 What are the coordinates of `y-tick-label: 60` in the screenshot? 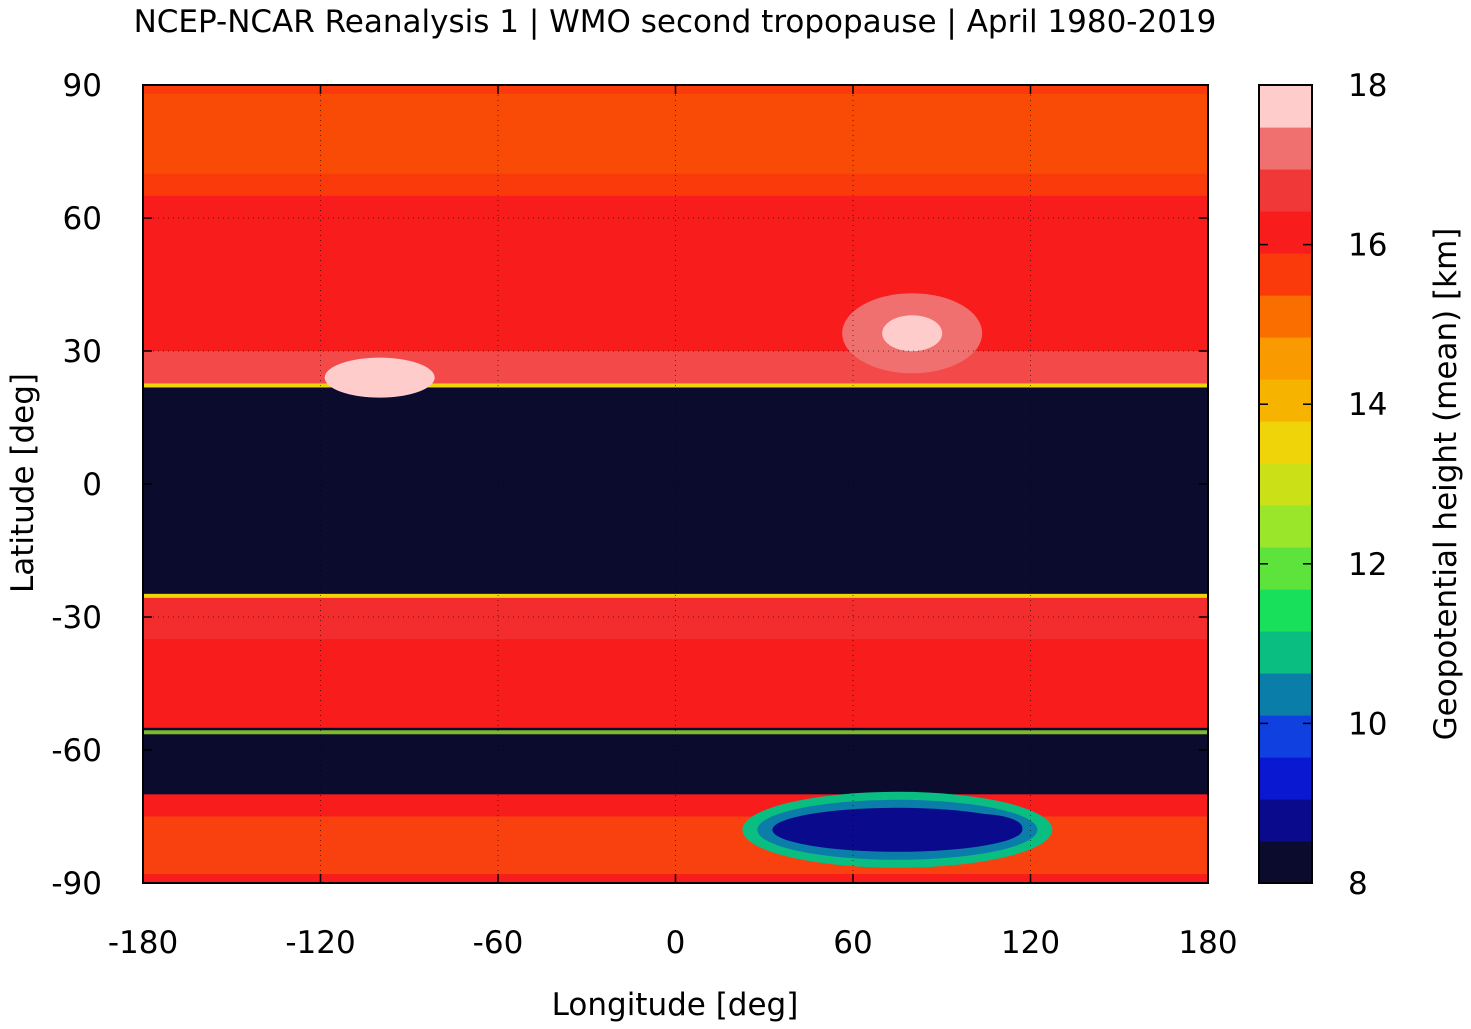 It's located at (82, 219).